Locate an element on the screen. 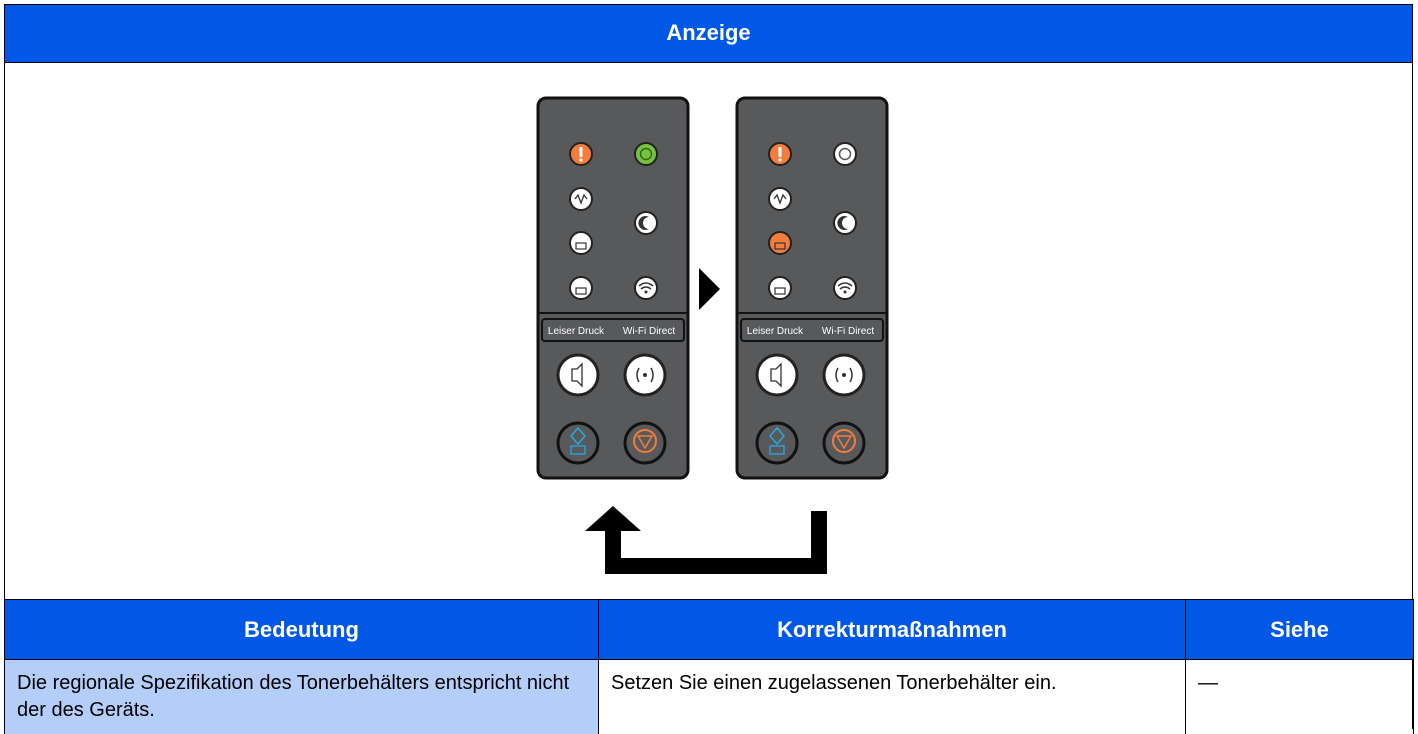  cell: — is located at coordinates (1300, 697).